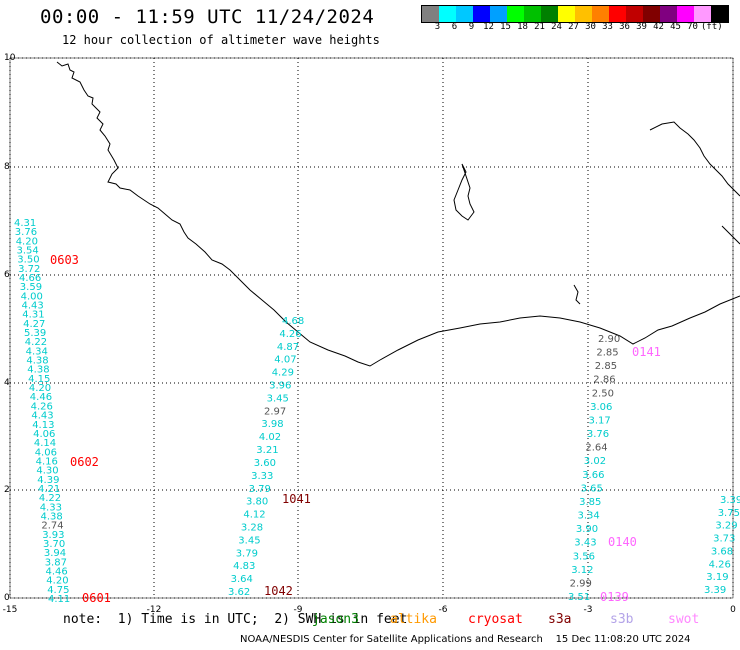  I want to click on scale-label: 27, so click(573, 27).